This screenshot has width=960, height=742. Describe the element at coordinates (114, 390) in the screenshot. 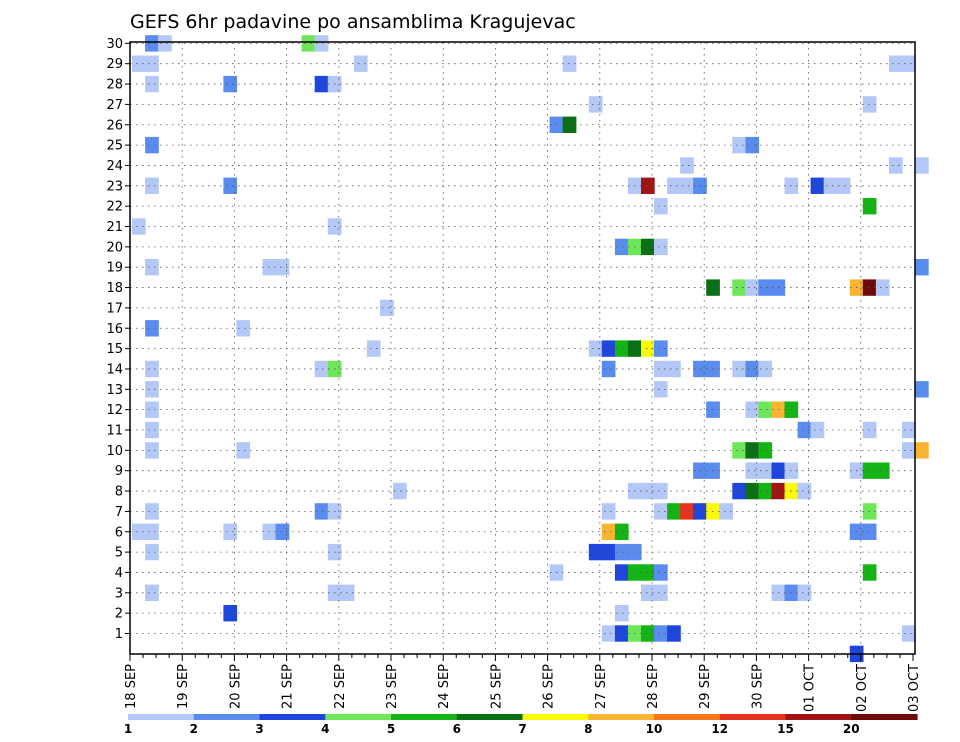

I see `y-tick-label: 13` at that location.